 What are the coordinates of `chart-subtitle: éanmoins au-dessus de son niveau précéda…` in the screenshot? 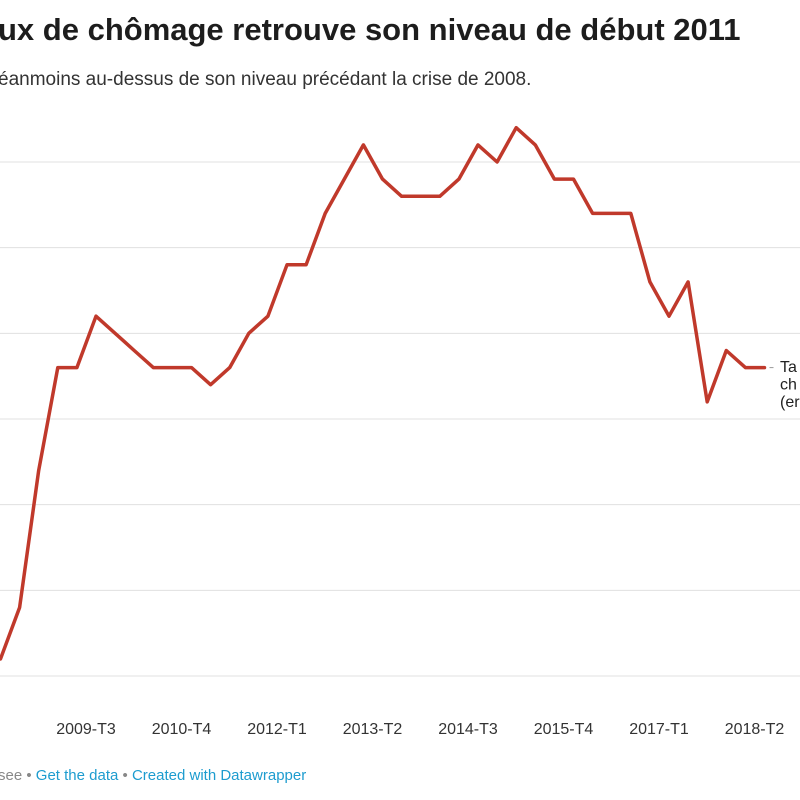 It's located at (265, 79).